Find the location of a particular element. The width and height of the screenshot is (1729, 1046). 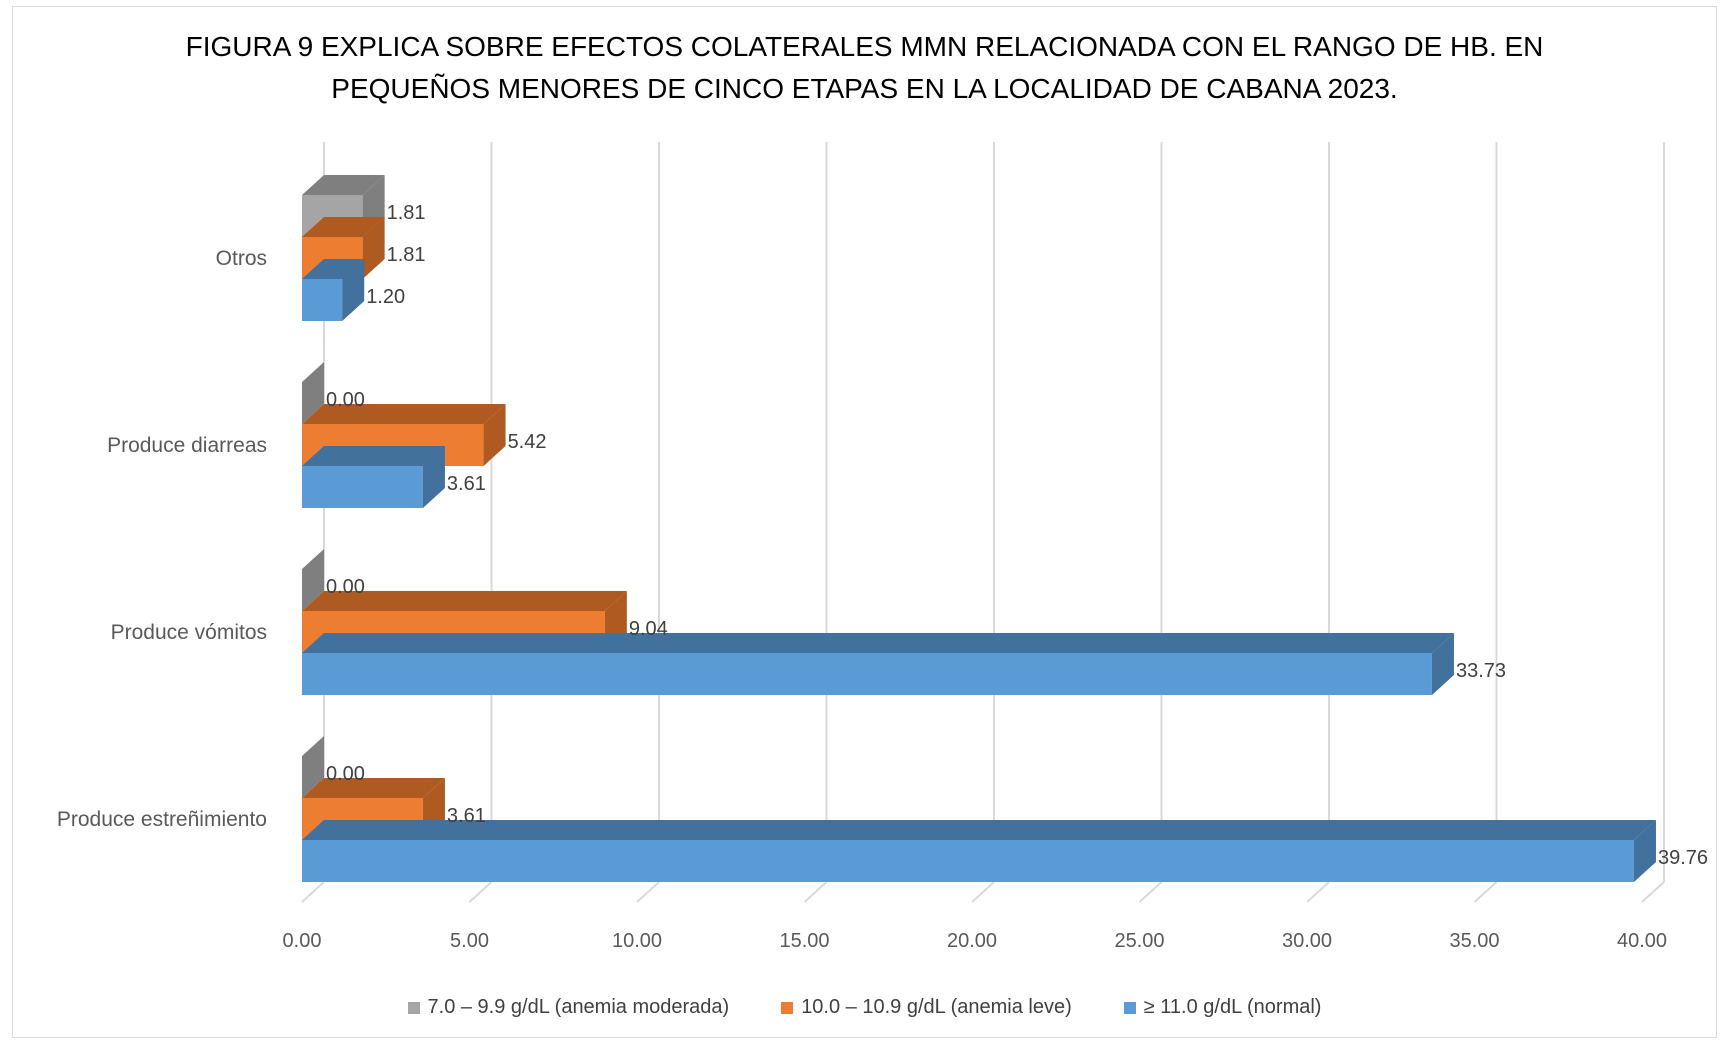

x-tick-label: 10.00 is located at coordinates (637, 941).